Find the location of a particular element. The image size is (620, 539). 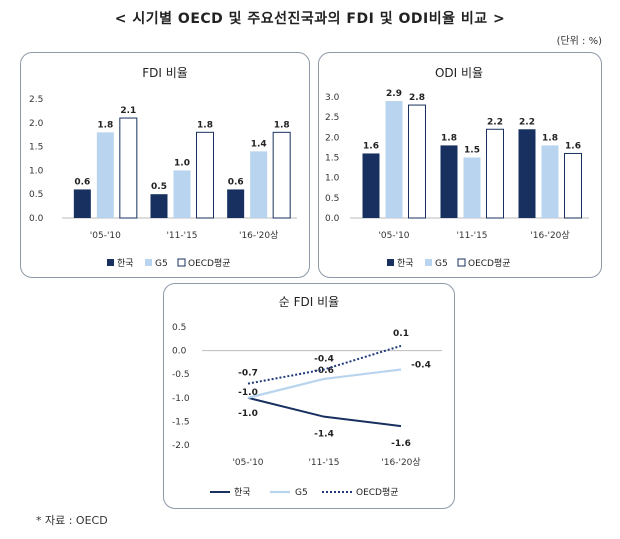

unit-label: (단위 : %) is located at coordinates (579, 41).